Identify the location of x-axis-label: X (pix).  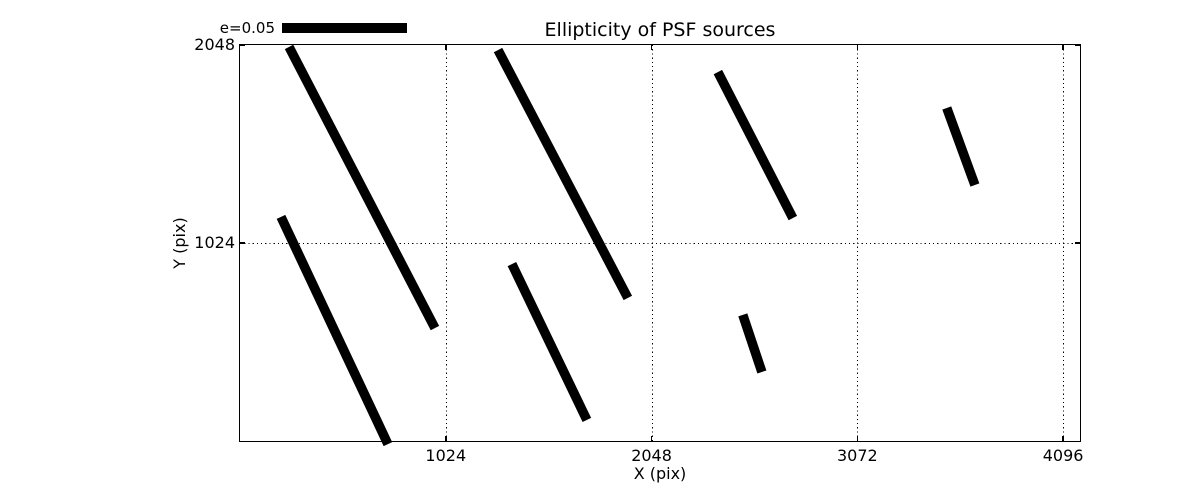
(660, 473).